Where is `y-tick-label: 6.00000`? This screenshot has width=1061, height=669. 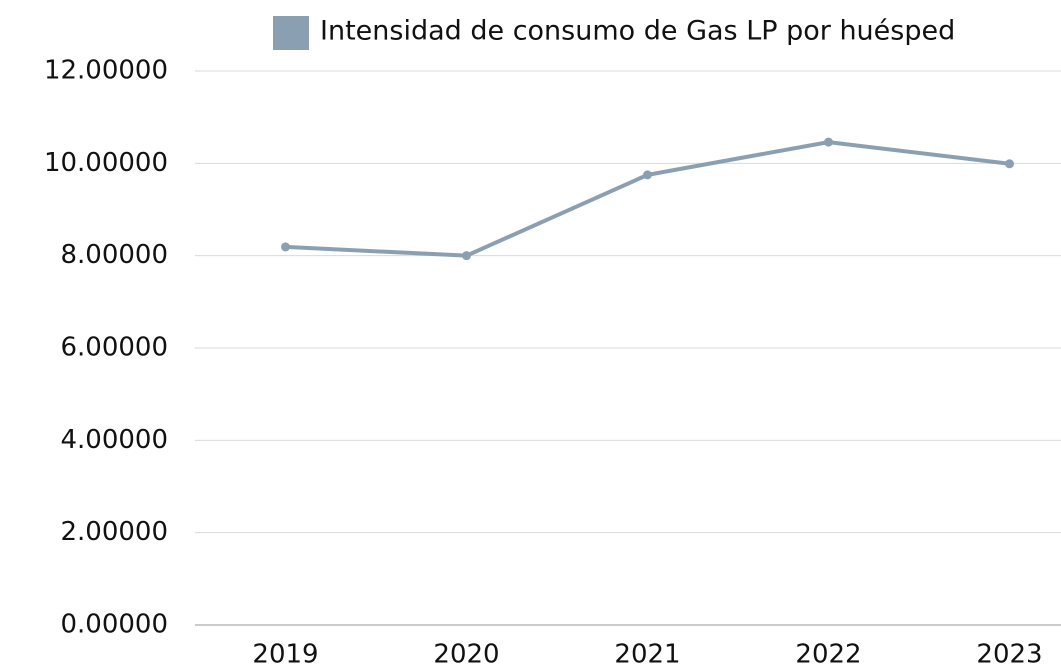
y-tick-label: 6.00000 is located at coordinates (114, 348).